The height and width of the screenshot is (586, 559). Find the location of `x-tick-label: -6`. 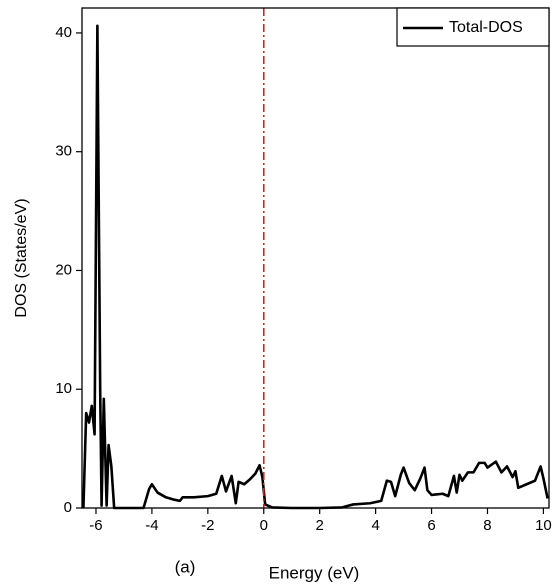

x-tick-label: -6 is located at coordinates (95, 525).